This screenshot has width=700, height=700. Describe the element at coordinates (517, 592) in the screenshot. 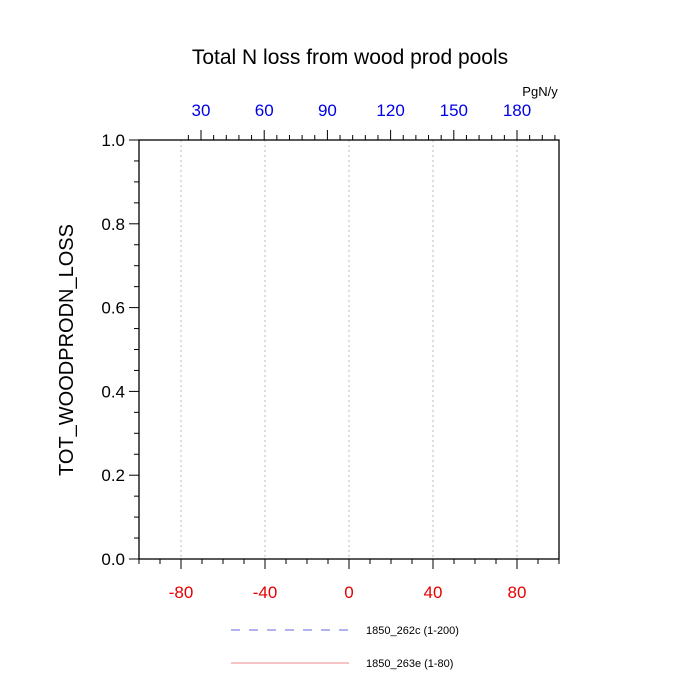

I see `x-tick-label: 80` at that location.